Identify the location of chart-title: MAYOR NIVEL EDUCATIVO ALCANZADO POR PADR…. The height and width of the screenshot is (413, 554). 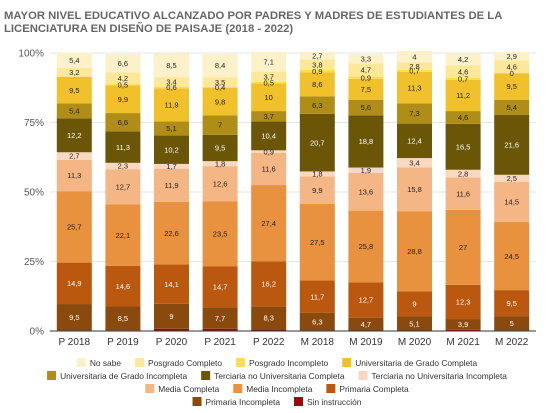
(253, 22).